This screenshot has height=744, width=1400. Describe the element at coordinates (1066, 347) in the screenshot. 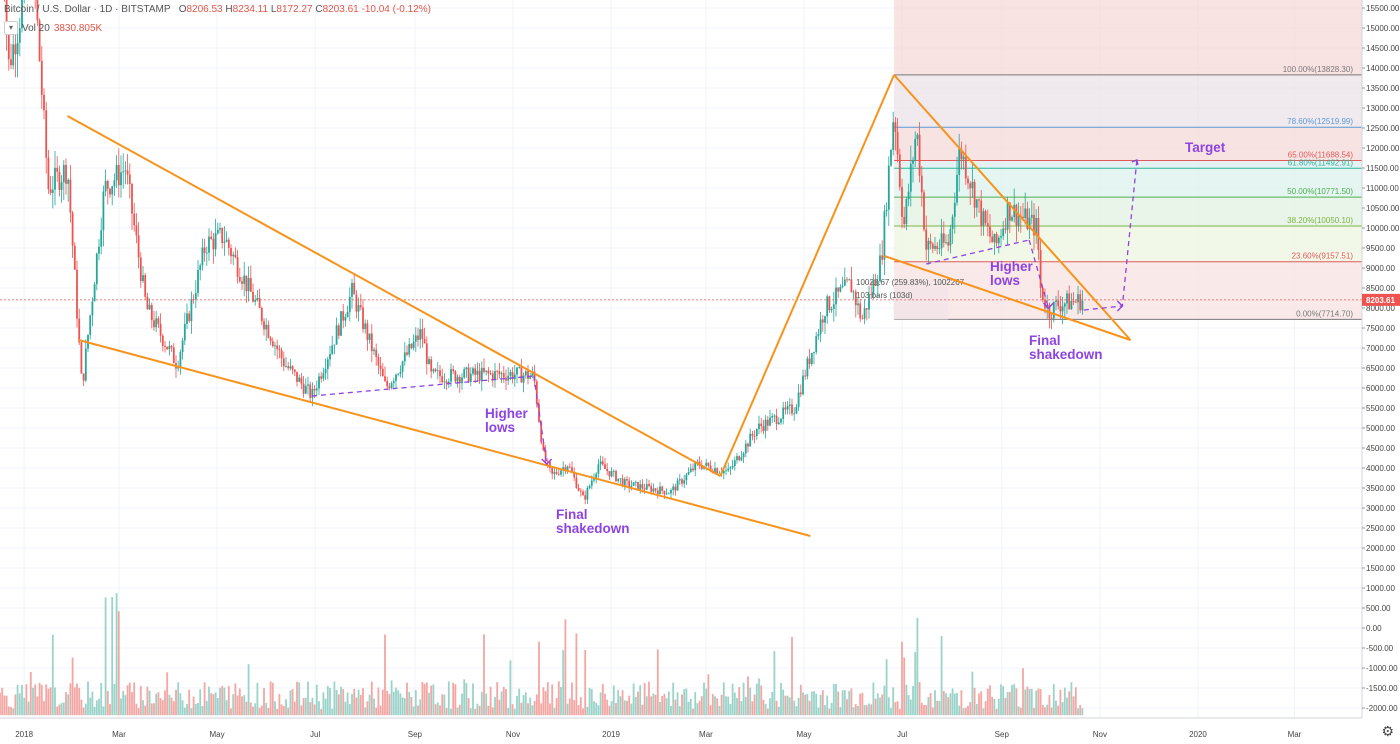

I see `final-shakedown-label: Final shakedown` at that location.